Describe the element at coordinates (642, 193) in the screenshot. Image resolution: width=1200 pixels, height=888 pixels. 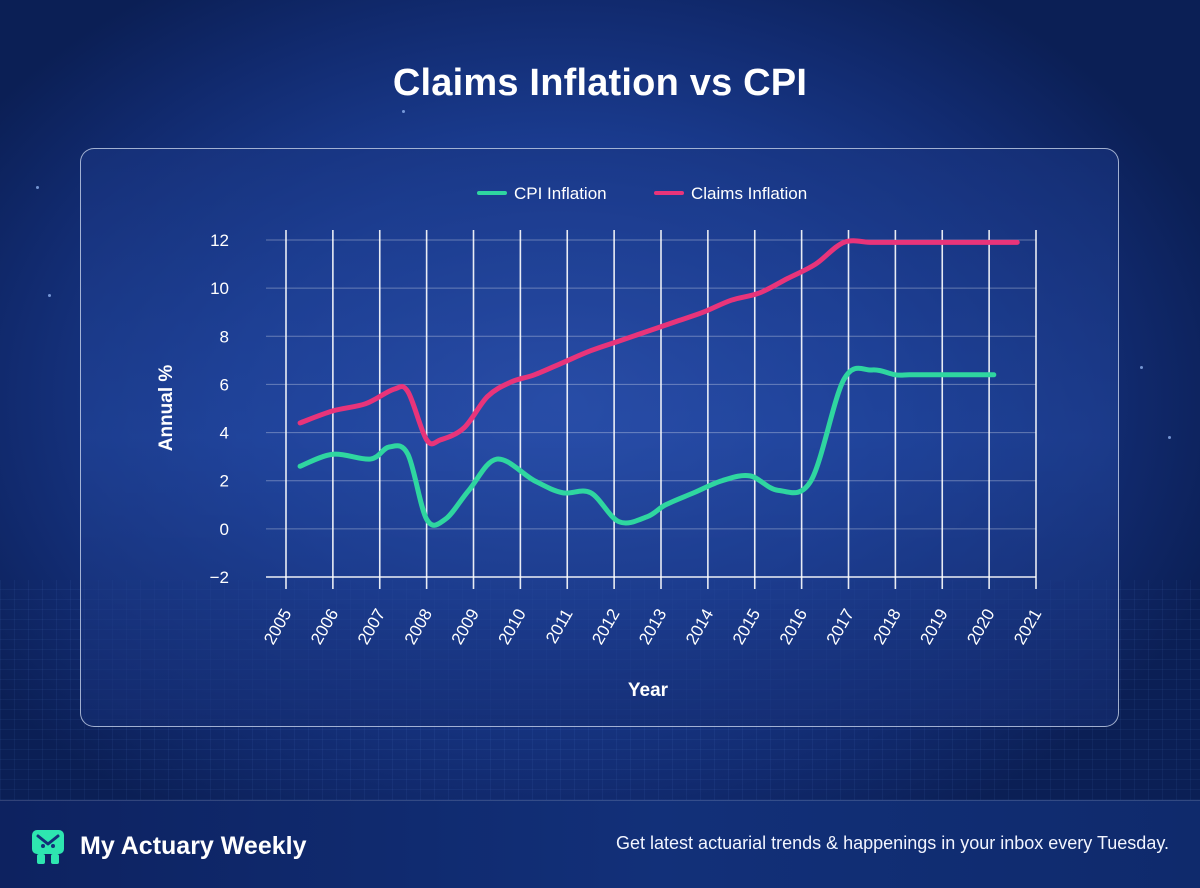
I see `chart-legend: CPI Inflation Claims Inflation` at that location.